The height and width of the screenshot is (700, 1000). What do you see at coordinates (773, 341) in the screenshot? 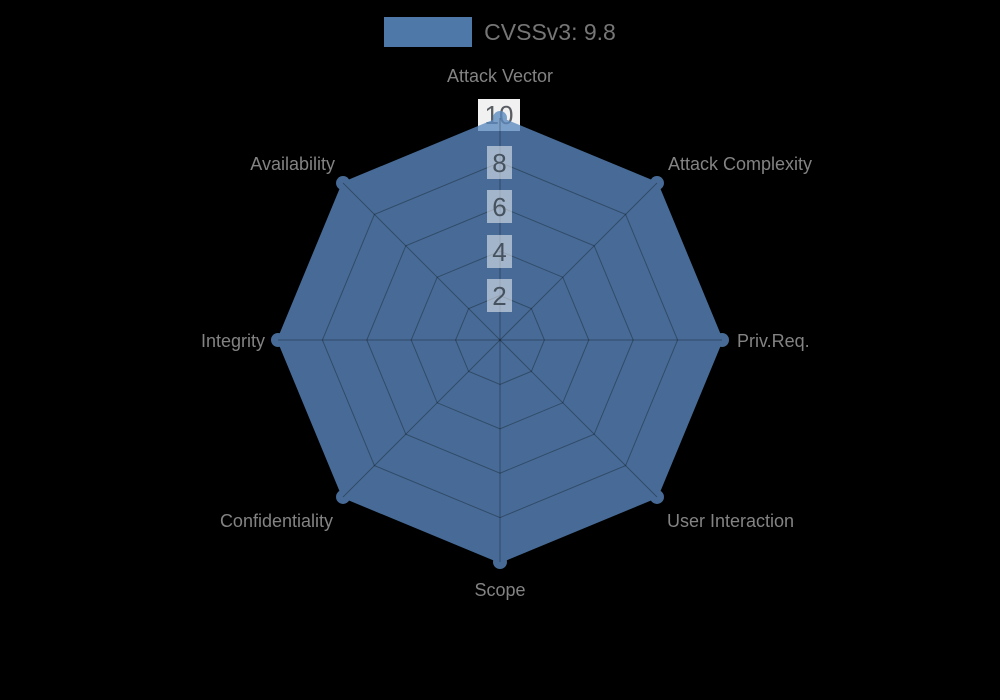
I see `axis-label-priv-req: Priv.Req.` at bounding box center [773, 341].